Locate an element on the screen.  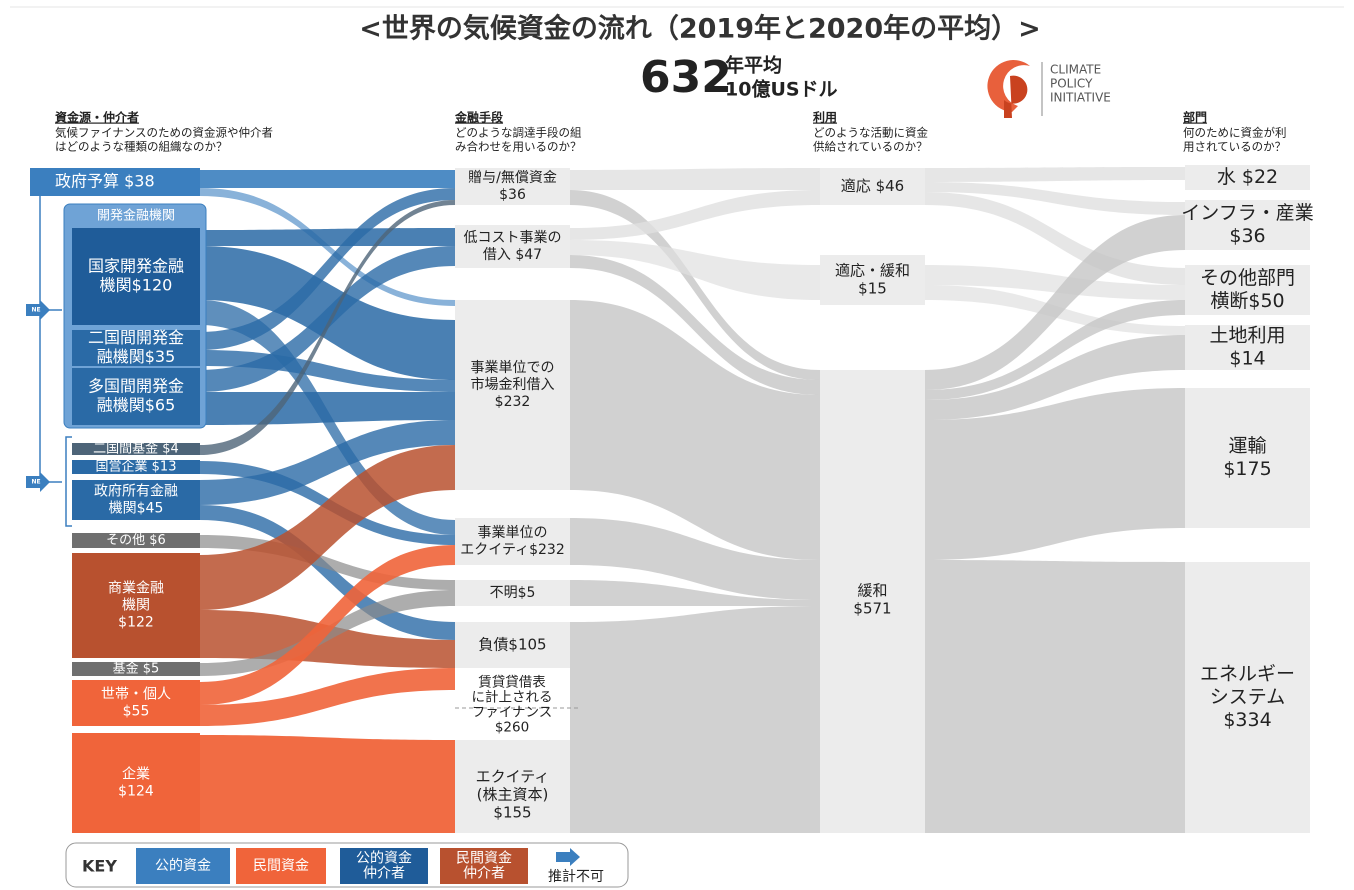
logo-text: CLIMATE is located at coordinates (1075, 70).